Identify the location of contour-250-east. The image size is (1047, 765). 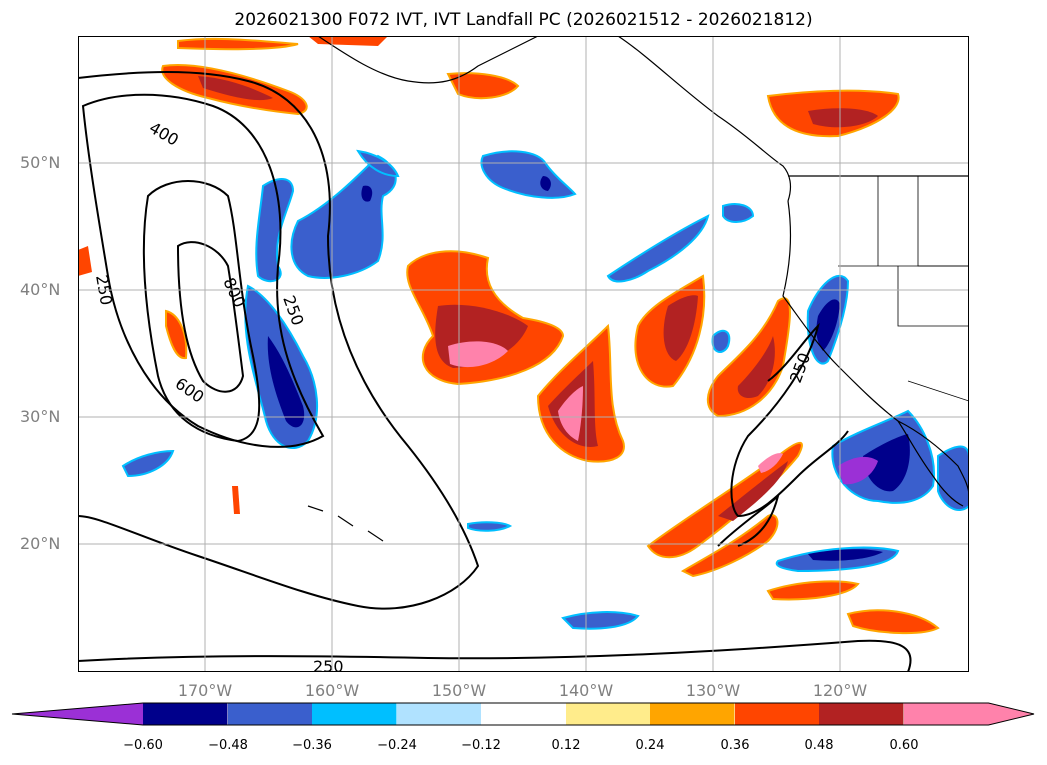
(789, 420).